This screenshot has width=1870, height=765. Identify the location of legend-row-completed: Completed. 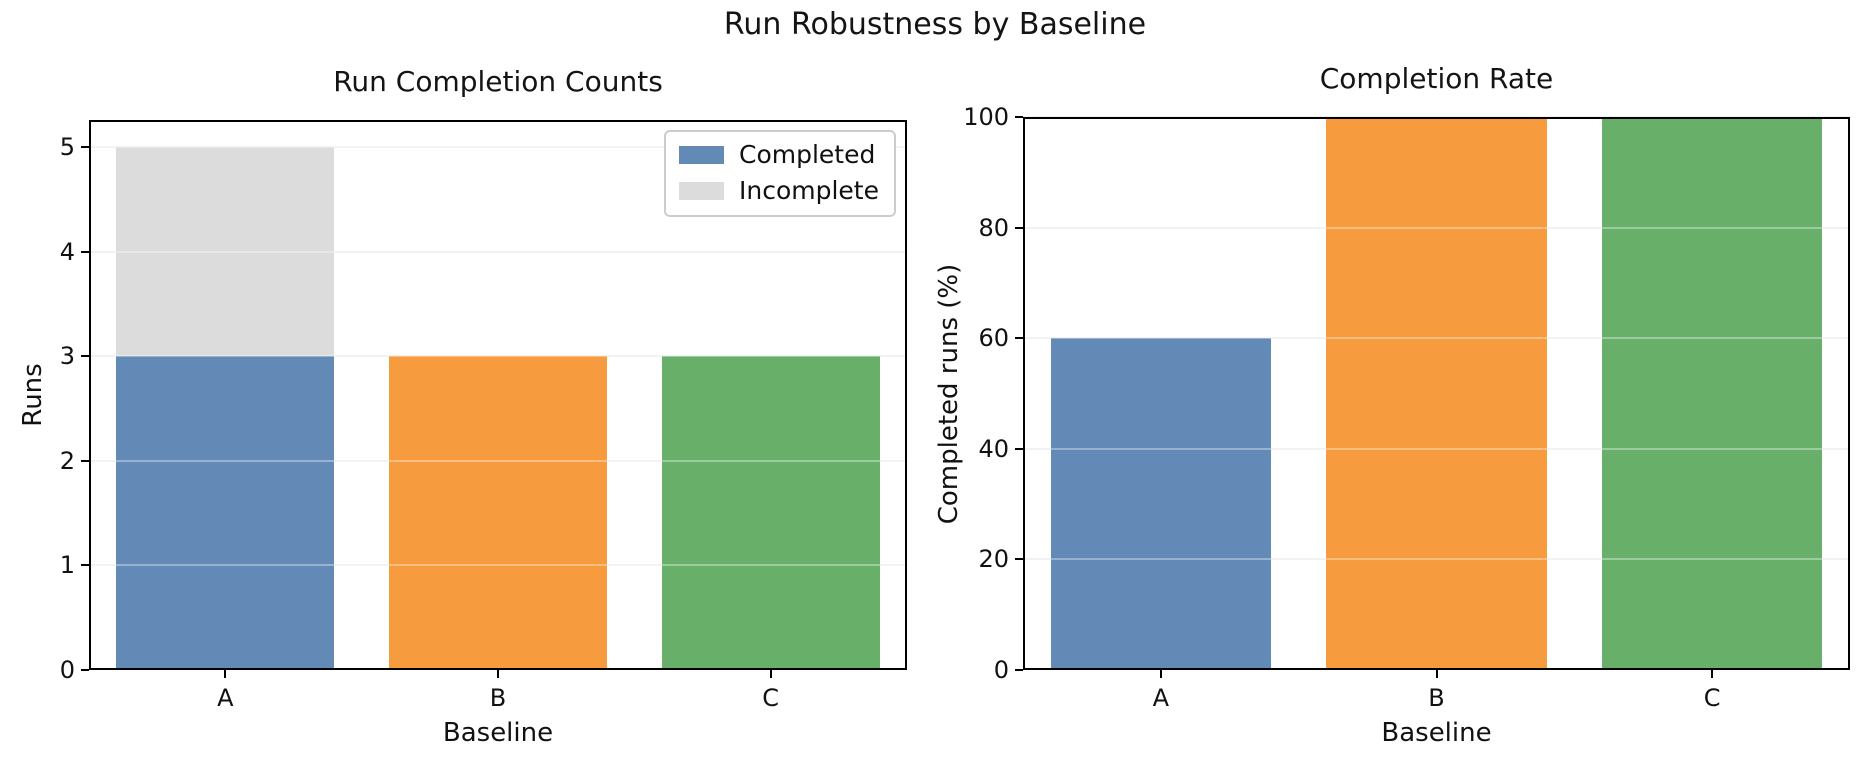
(779, 154).